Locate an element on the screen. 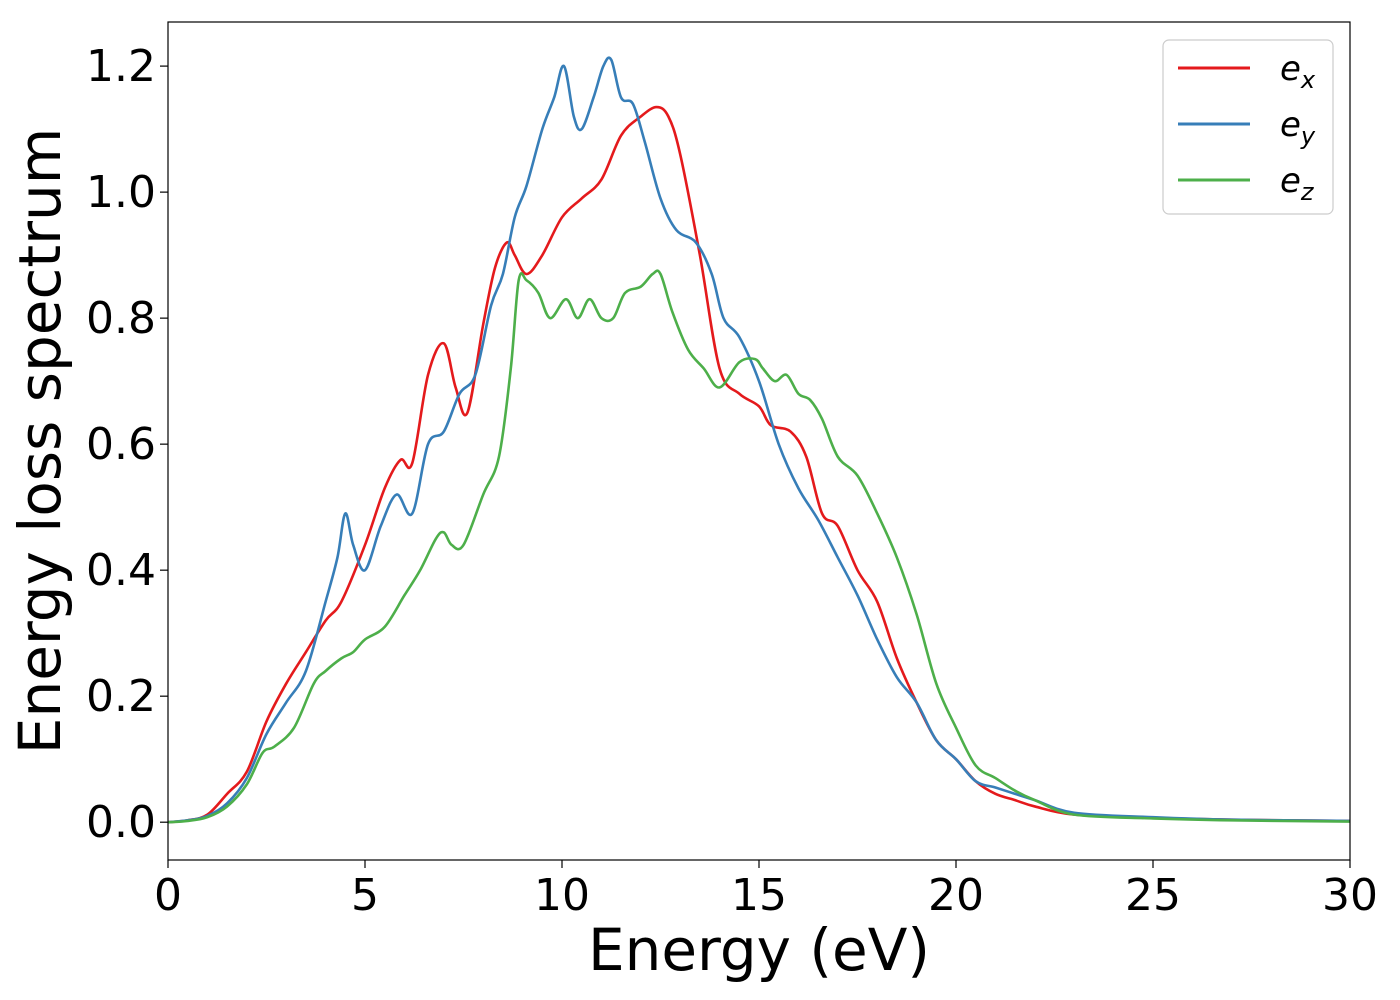 The height and width of the screenshot is (1000, 1400). y-tick-label: 0.4 is located at coordinates (121, 570).